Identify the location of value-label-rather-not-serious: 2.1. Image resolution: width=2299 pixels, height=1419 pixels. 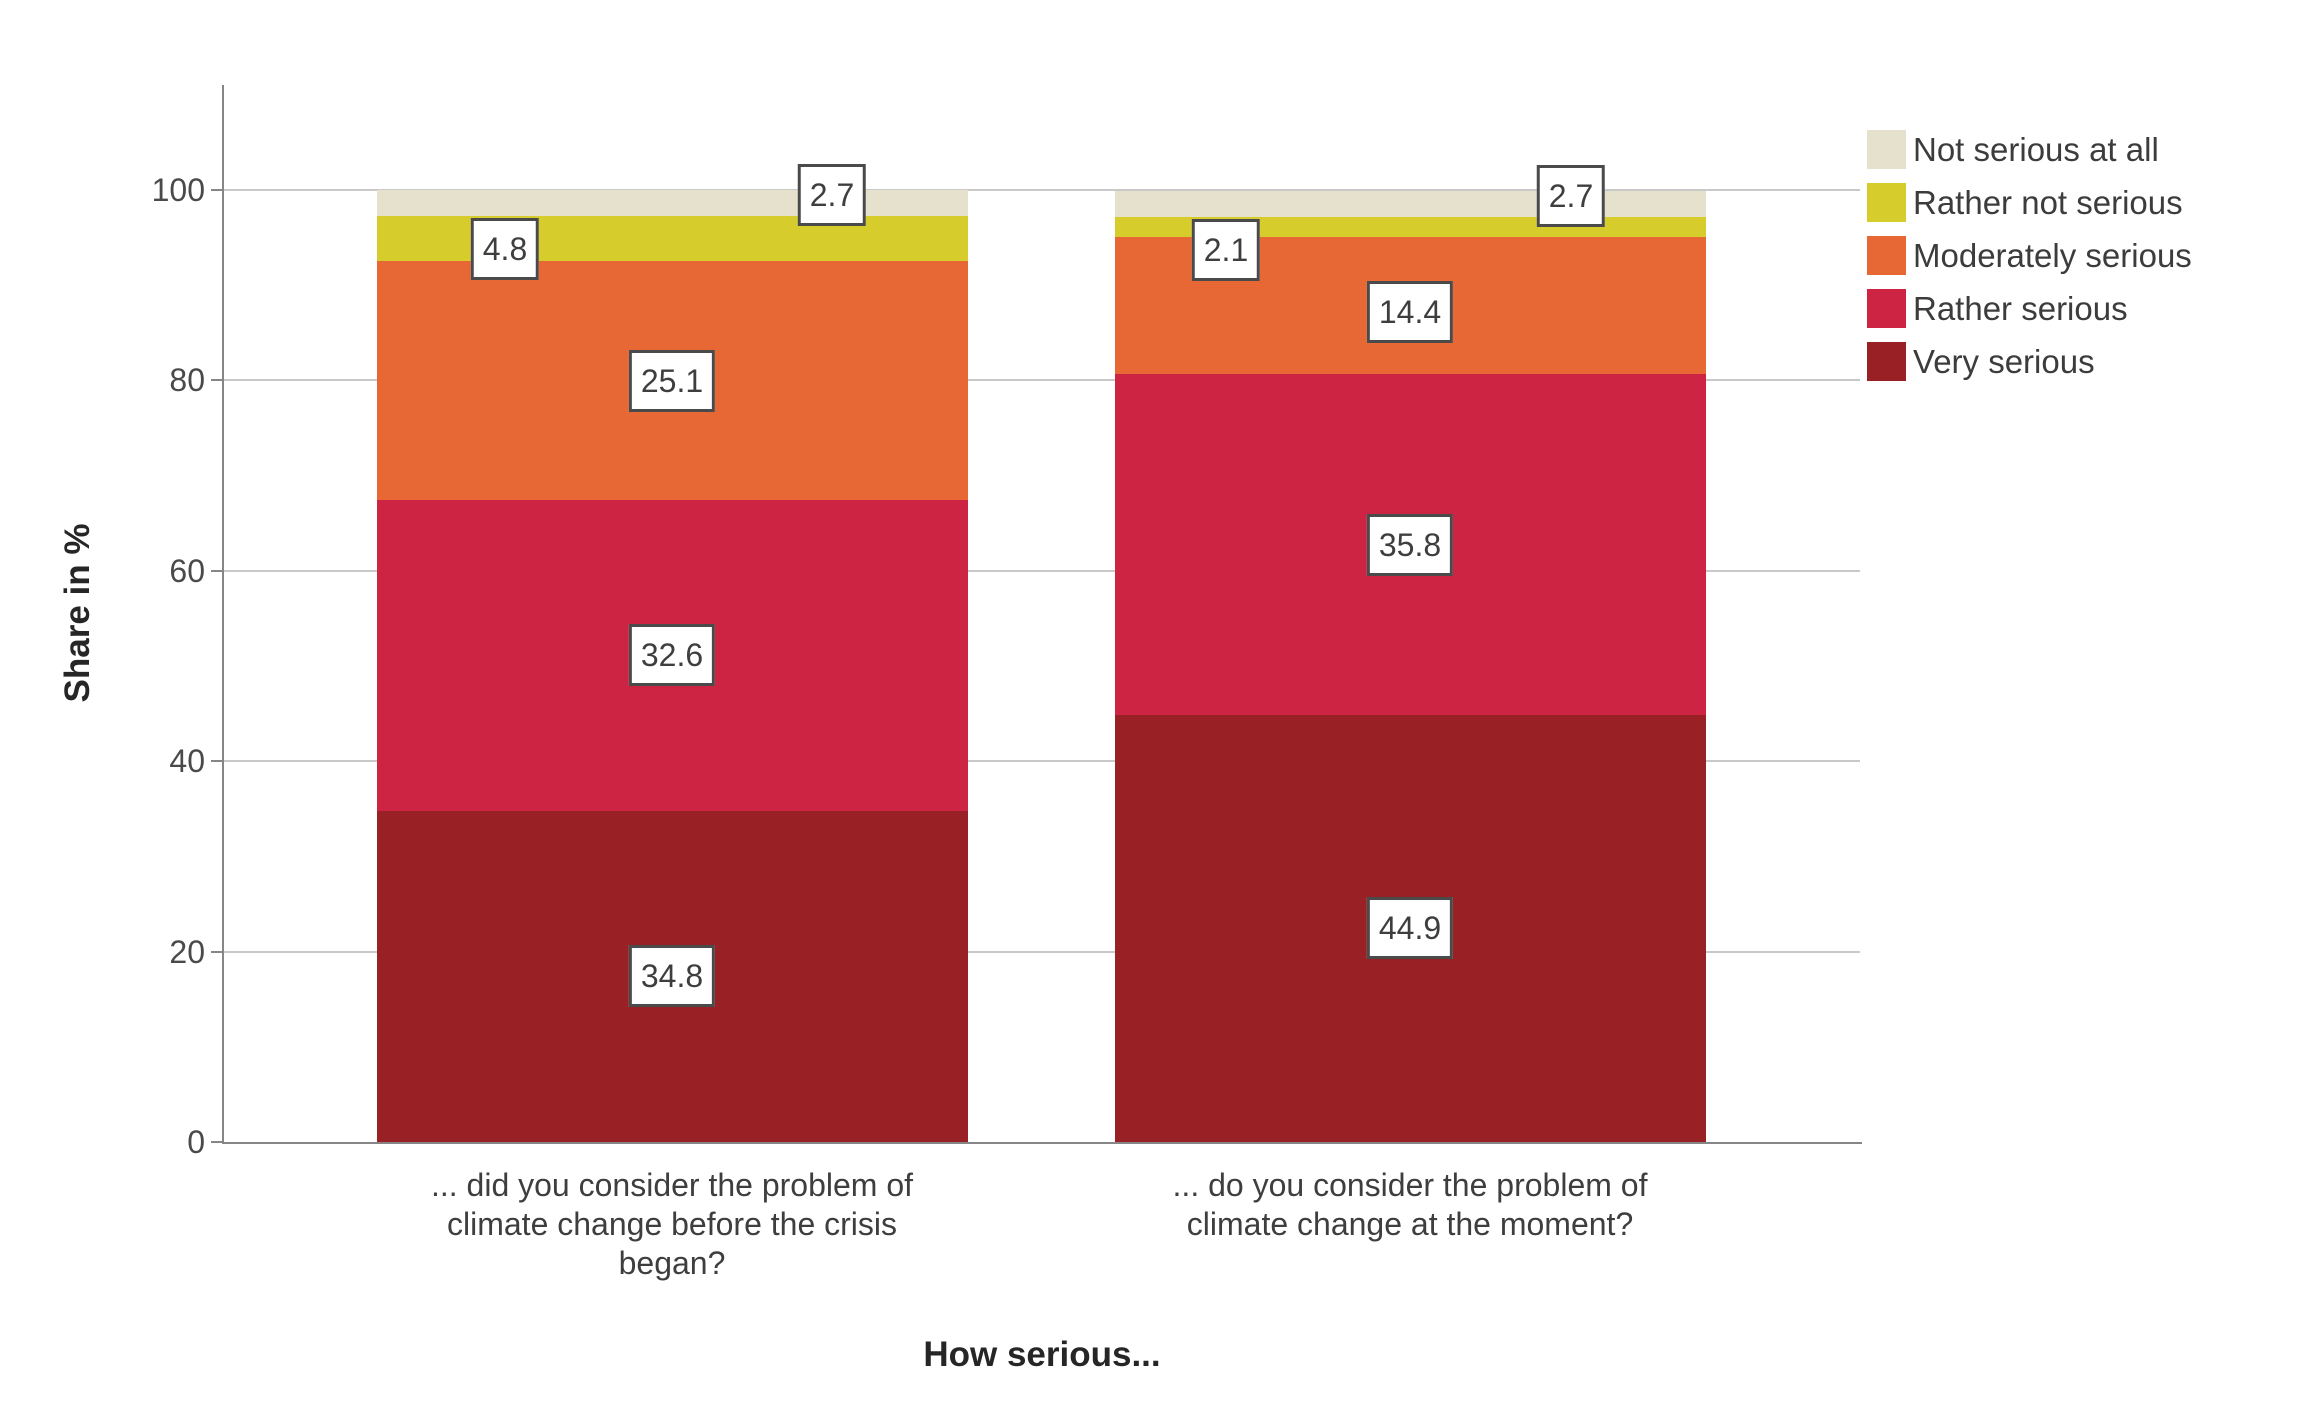
(1226, 250).